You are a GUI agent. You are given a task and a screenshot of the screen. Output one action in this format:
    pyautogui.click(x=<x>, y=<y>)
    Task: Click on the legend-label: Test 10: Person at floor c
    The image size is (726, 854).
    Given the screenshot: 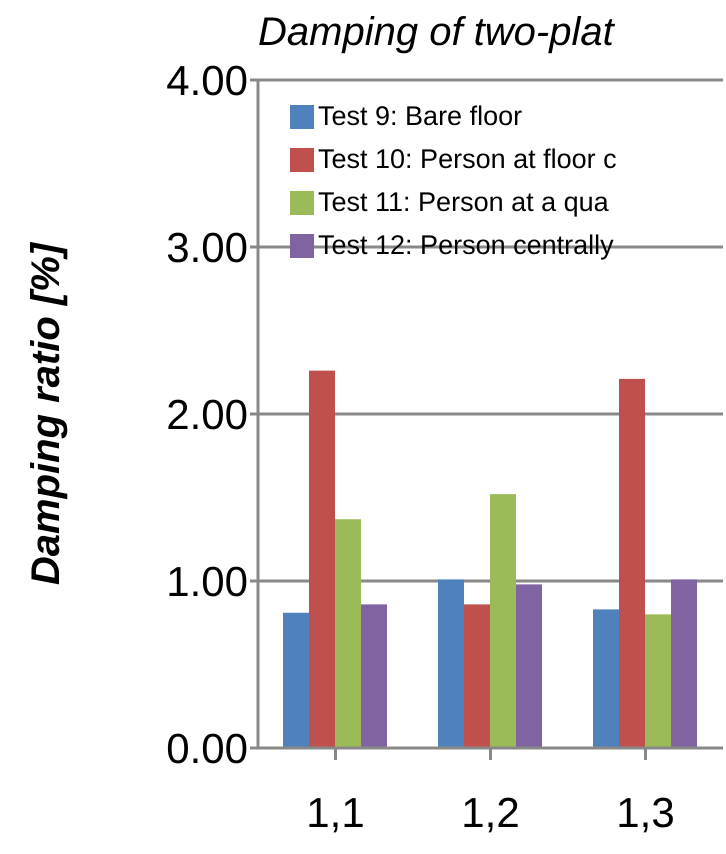 What is the action you would take?
    pyautogui.click(x=467, y=159)
    